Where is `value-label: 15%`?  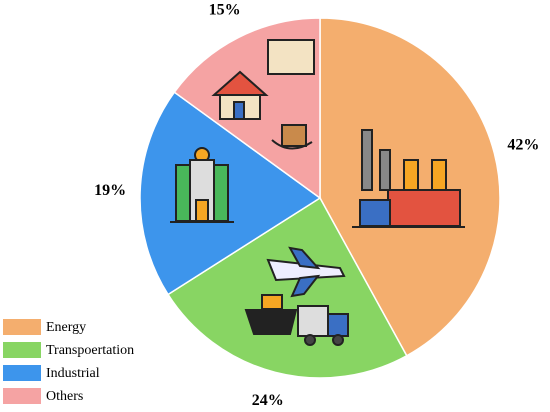 value-label: 15% is located at coordinates (225, 10).